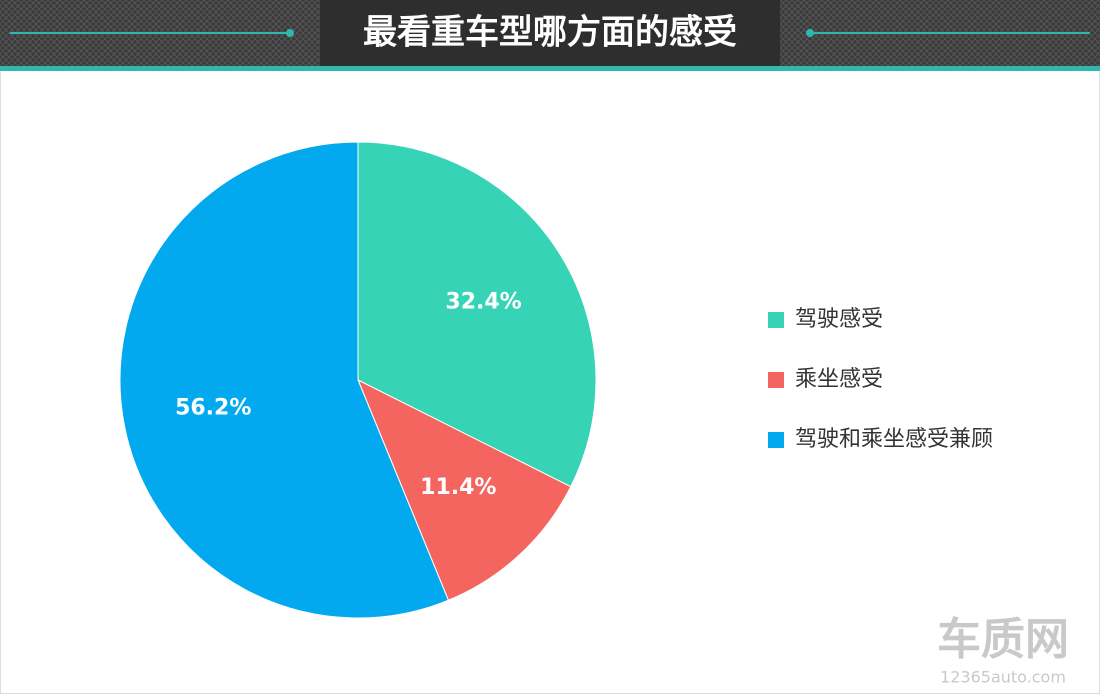 This screenshot has height=694, width=1100. I want to click on legend-label: 乘坐感受, so click(839, 379).